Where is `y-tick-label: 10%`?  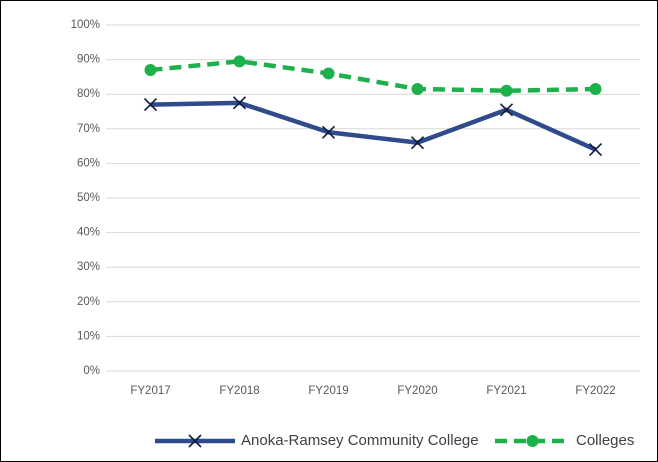
y-tick-label: 10% is located at coordinates (88, 336).